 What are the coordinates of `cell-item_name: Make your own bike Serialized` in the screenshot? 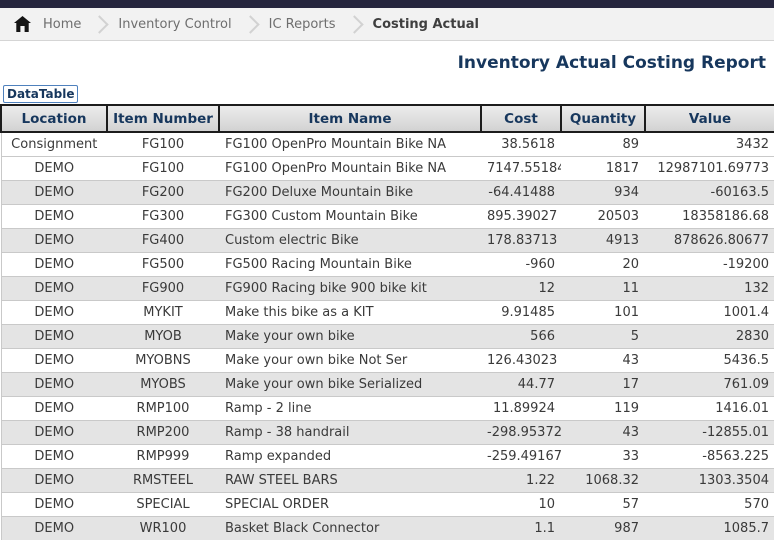 It's located at (350, 383).